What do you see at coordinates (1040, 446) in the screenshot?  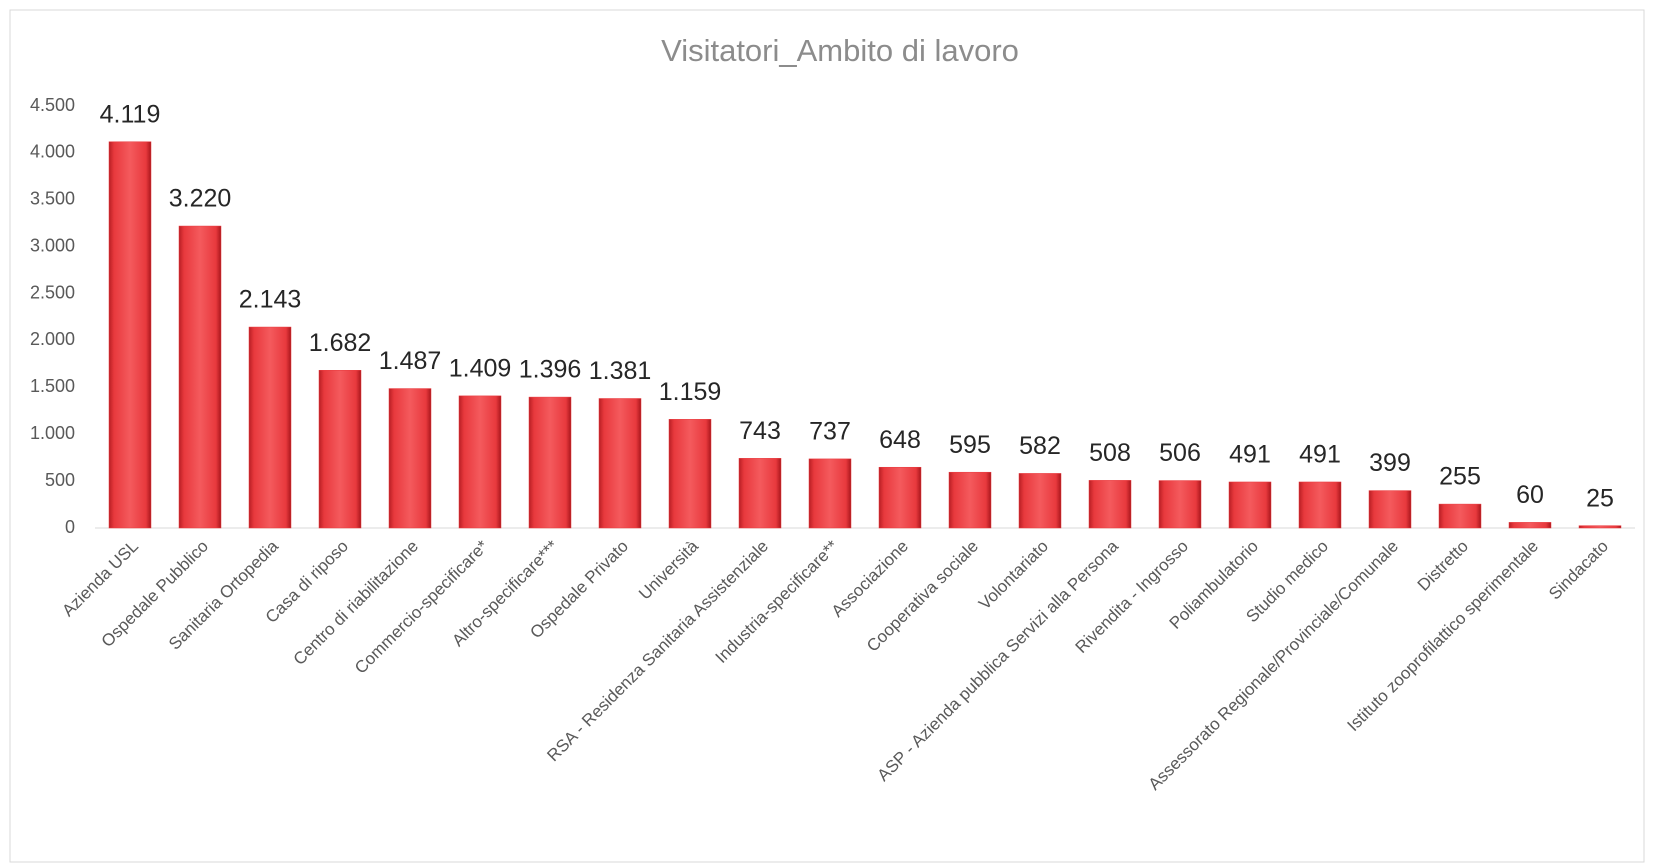 I see `data-label: 582` at bounding box center [1040, 446].